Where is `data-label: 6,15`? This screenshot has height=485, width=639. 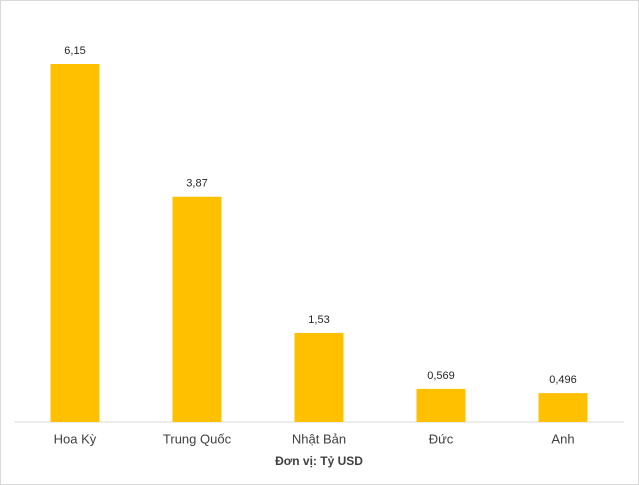 data-label: 6,15 is located at coordinates (74, 51).